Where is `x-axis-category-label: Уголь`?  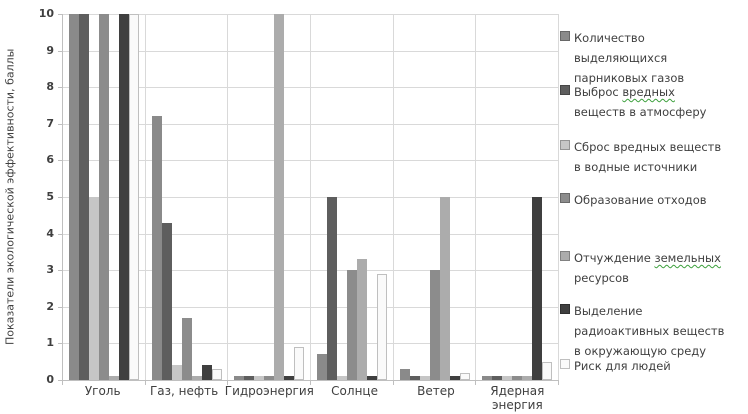 x-axis-category-label: Уголь is located at coordinates (102, 391).